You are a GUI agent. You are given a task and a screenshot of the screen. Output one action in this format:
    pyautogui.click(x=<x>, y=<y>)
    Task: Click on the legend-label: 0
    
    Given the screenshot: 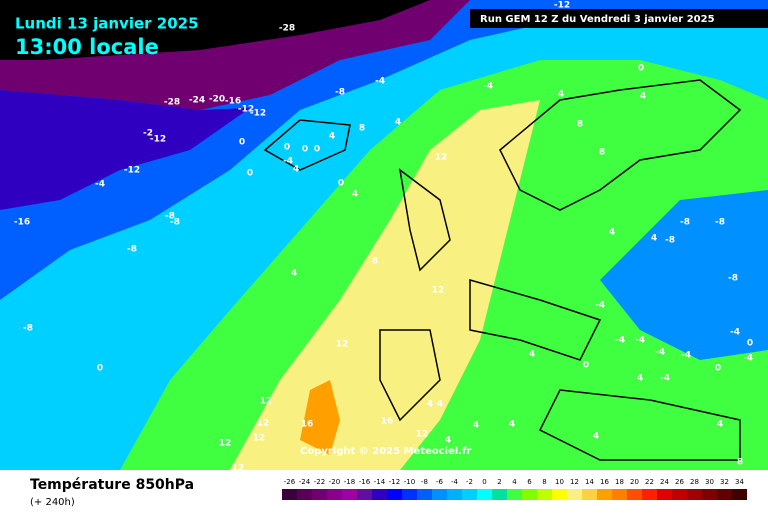 What is the action you would take?
    pyautogui.click(x=484, y=482)
    